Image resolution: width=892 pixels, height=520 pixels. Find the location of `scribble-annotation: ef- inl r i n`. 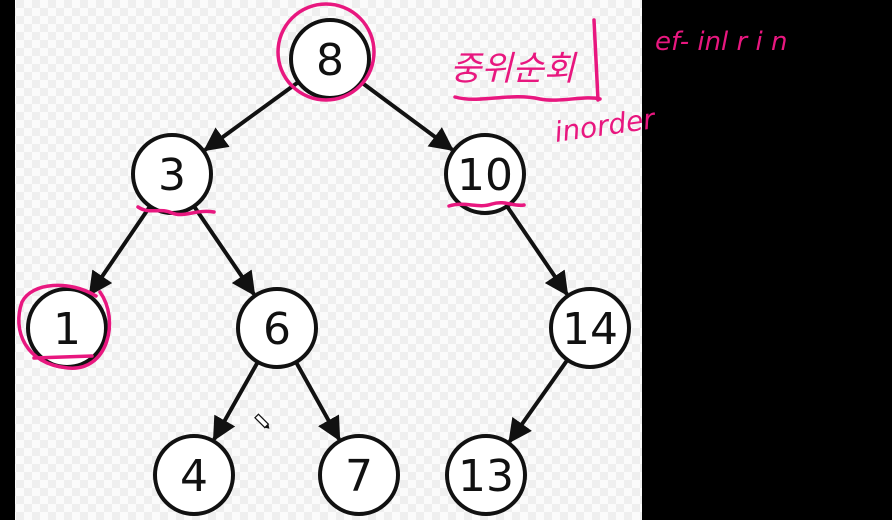

scribble-annotation: ef- inl r i n is located at coordinates (721, 42).